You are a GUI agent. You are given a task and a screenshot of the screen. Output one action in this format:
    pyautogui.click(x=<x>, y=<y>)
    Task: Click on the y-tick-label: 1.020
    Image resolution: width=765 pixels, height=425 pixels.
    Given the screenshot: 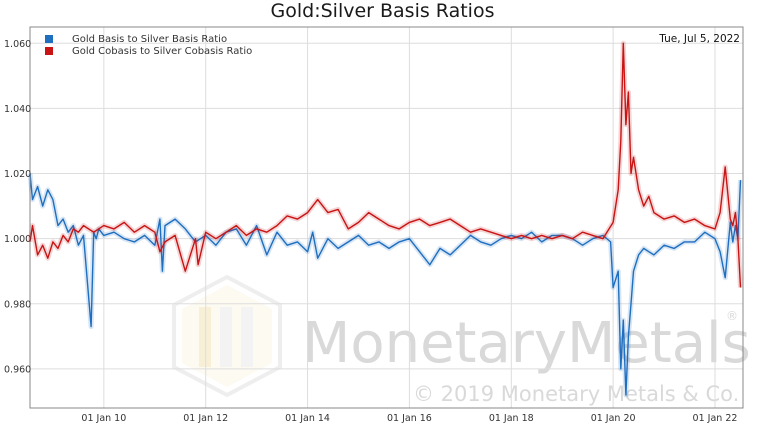 What is the action you would take?
    pyautogui.click(x=17, y=174)
    